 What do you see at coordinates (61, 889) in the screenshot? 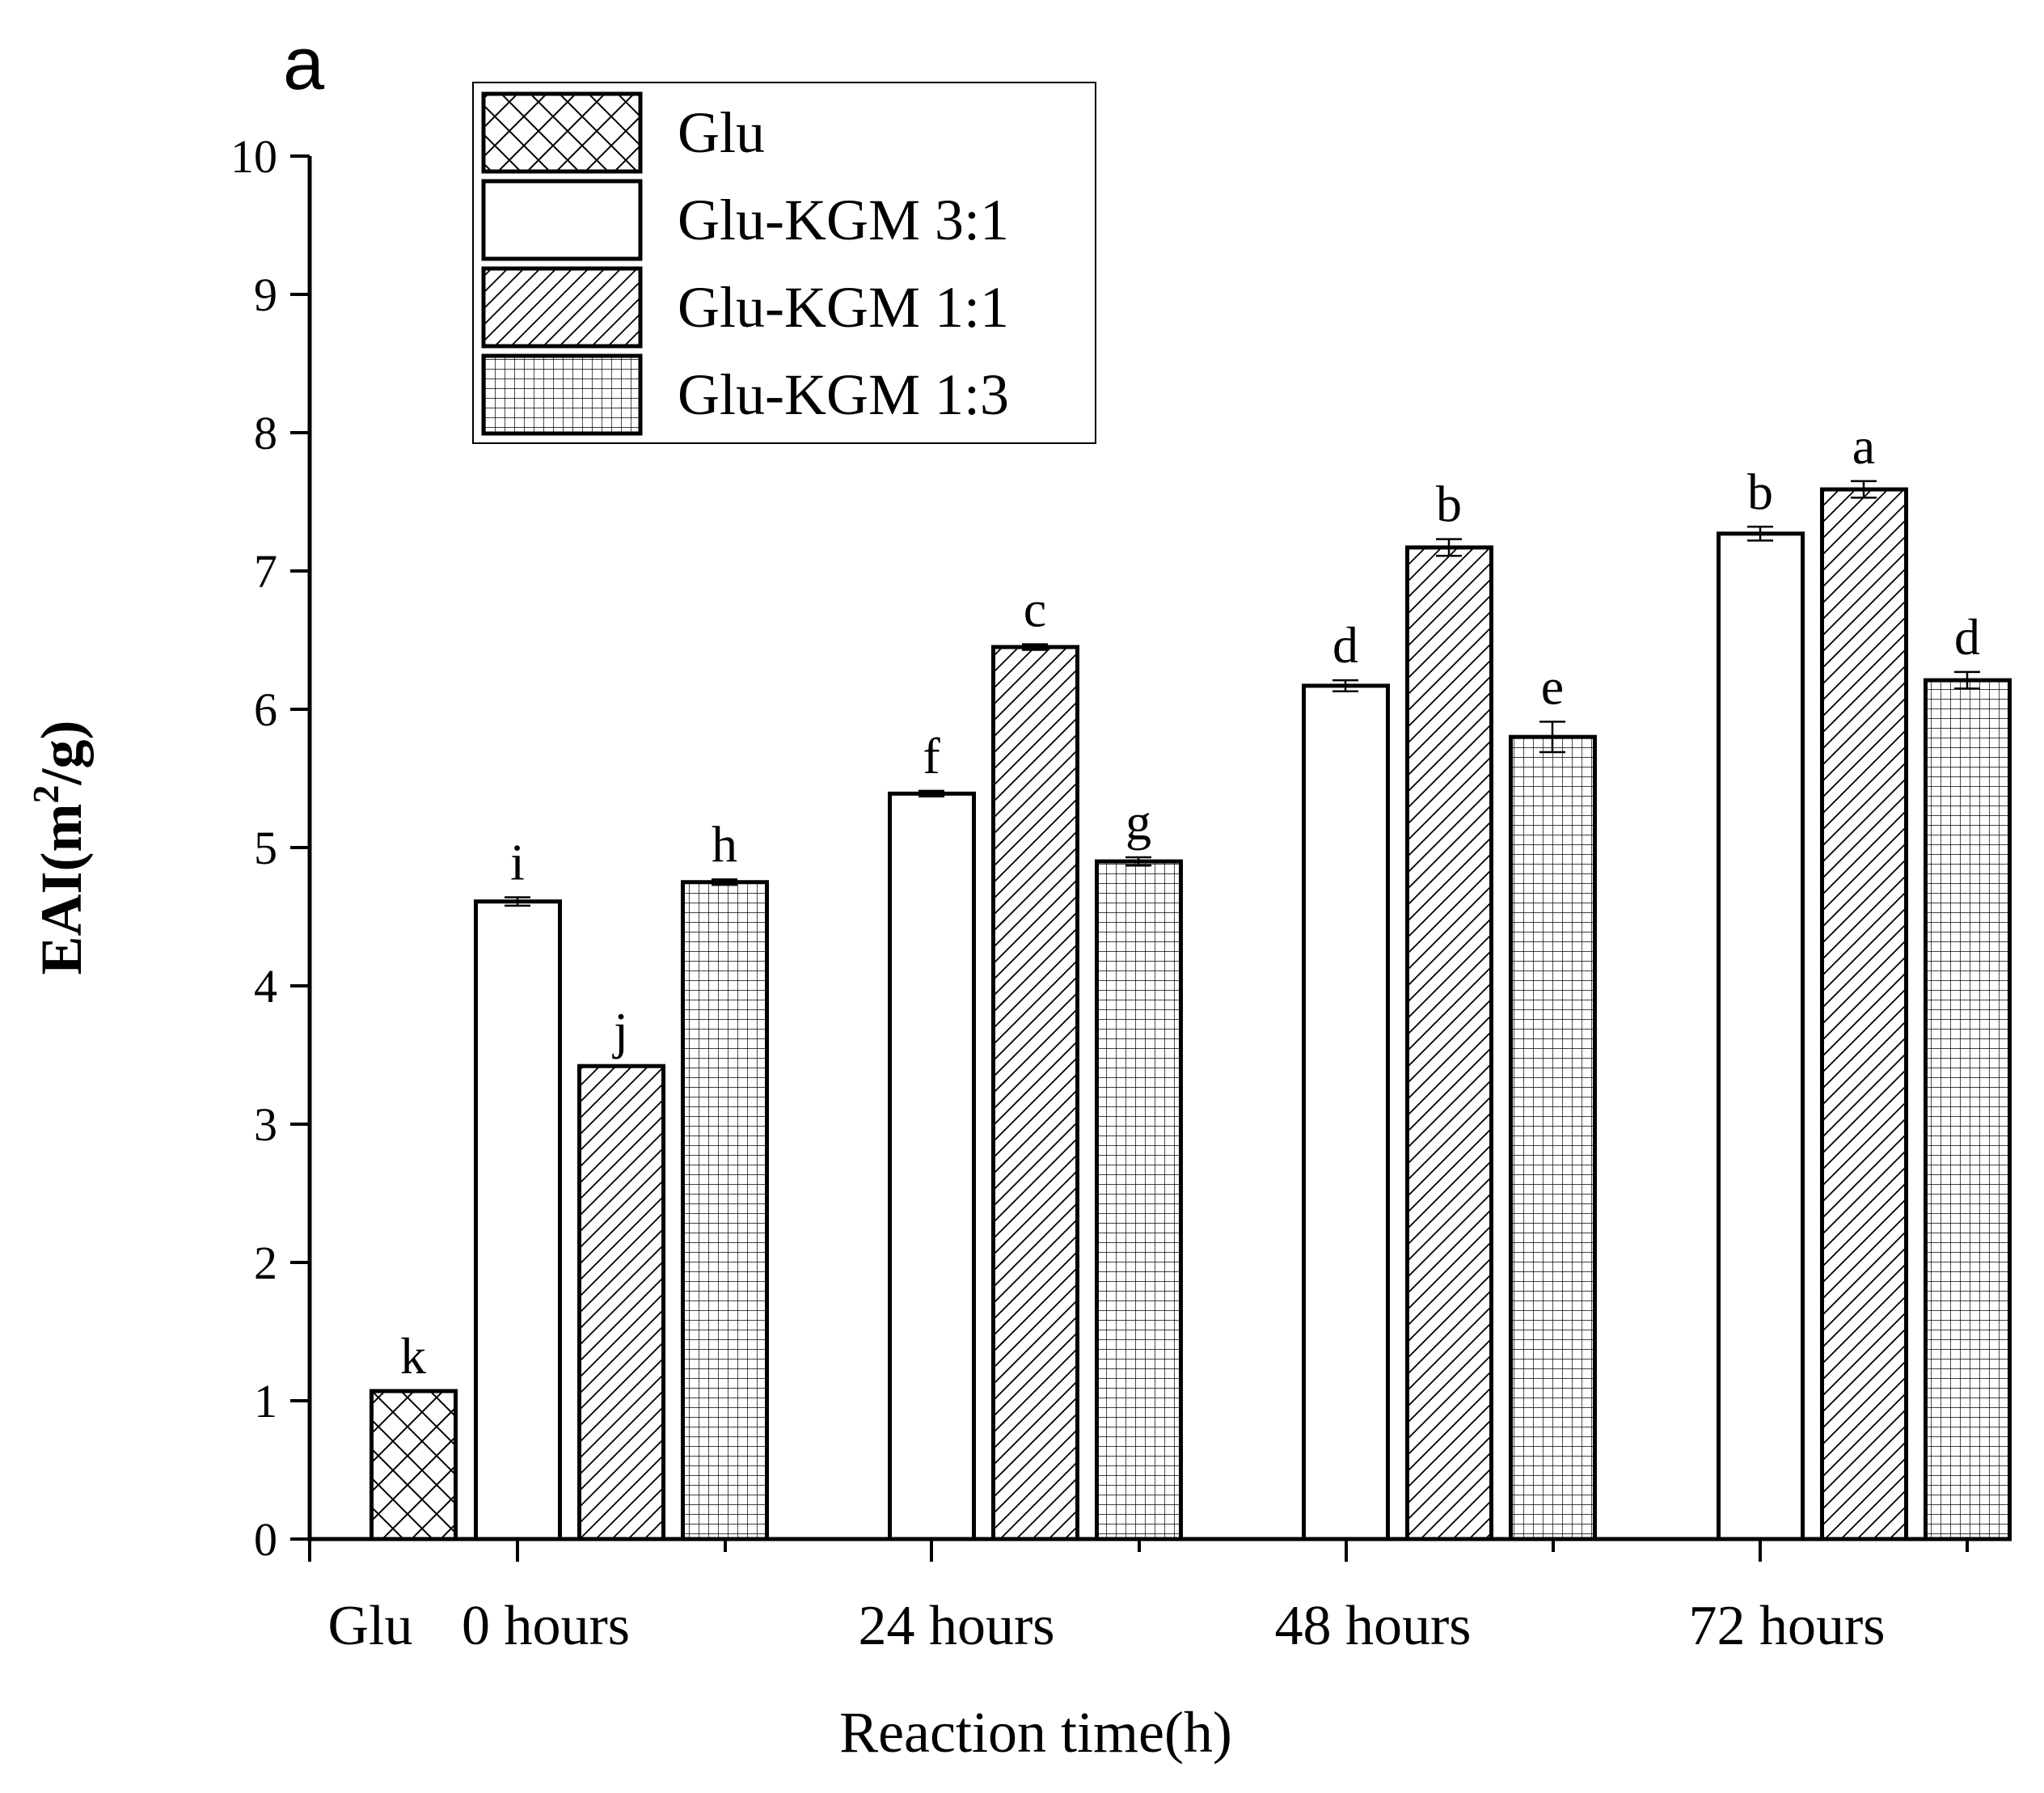
I see `y-axis-label-main: EAI(m` at bounding box center [61, 889].